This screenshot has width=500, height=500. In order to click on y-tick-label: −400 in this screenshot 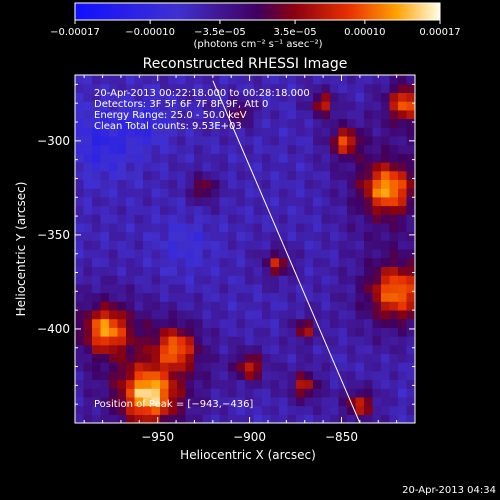, I will do `click(53, 329)`.